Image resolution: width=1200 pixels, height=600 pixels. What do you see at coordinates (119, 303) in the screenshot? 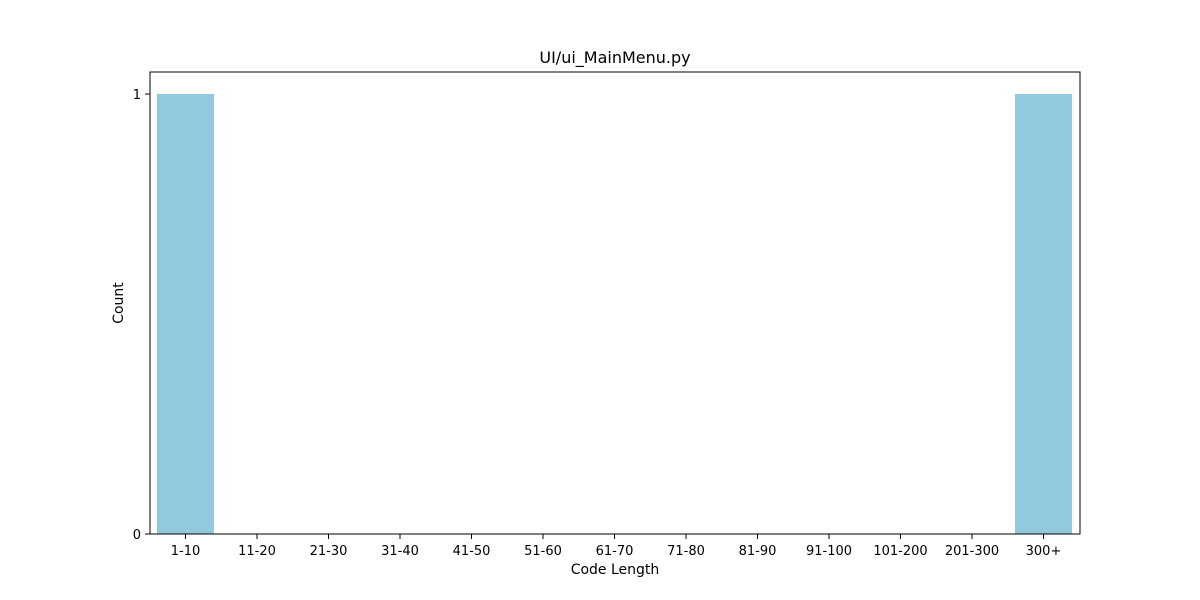
I see `y-axis-label: Count` at bounding box center [119, 303].